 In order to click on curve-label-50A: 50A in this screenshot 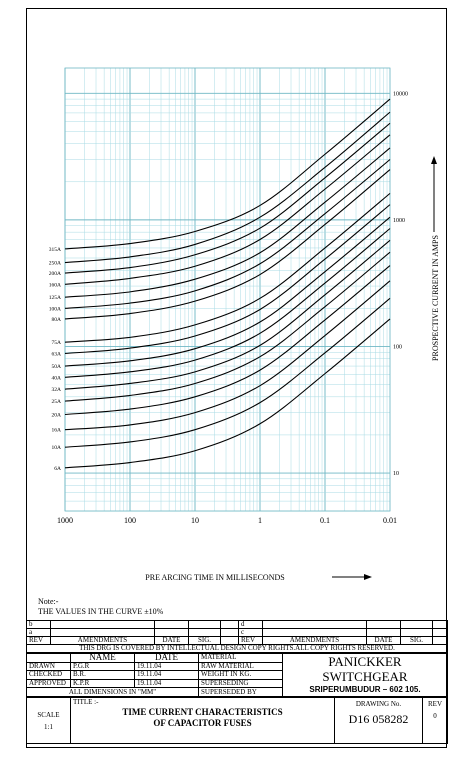, I will do `click(57, 367)`.